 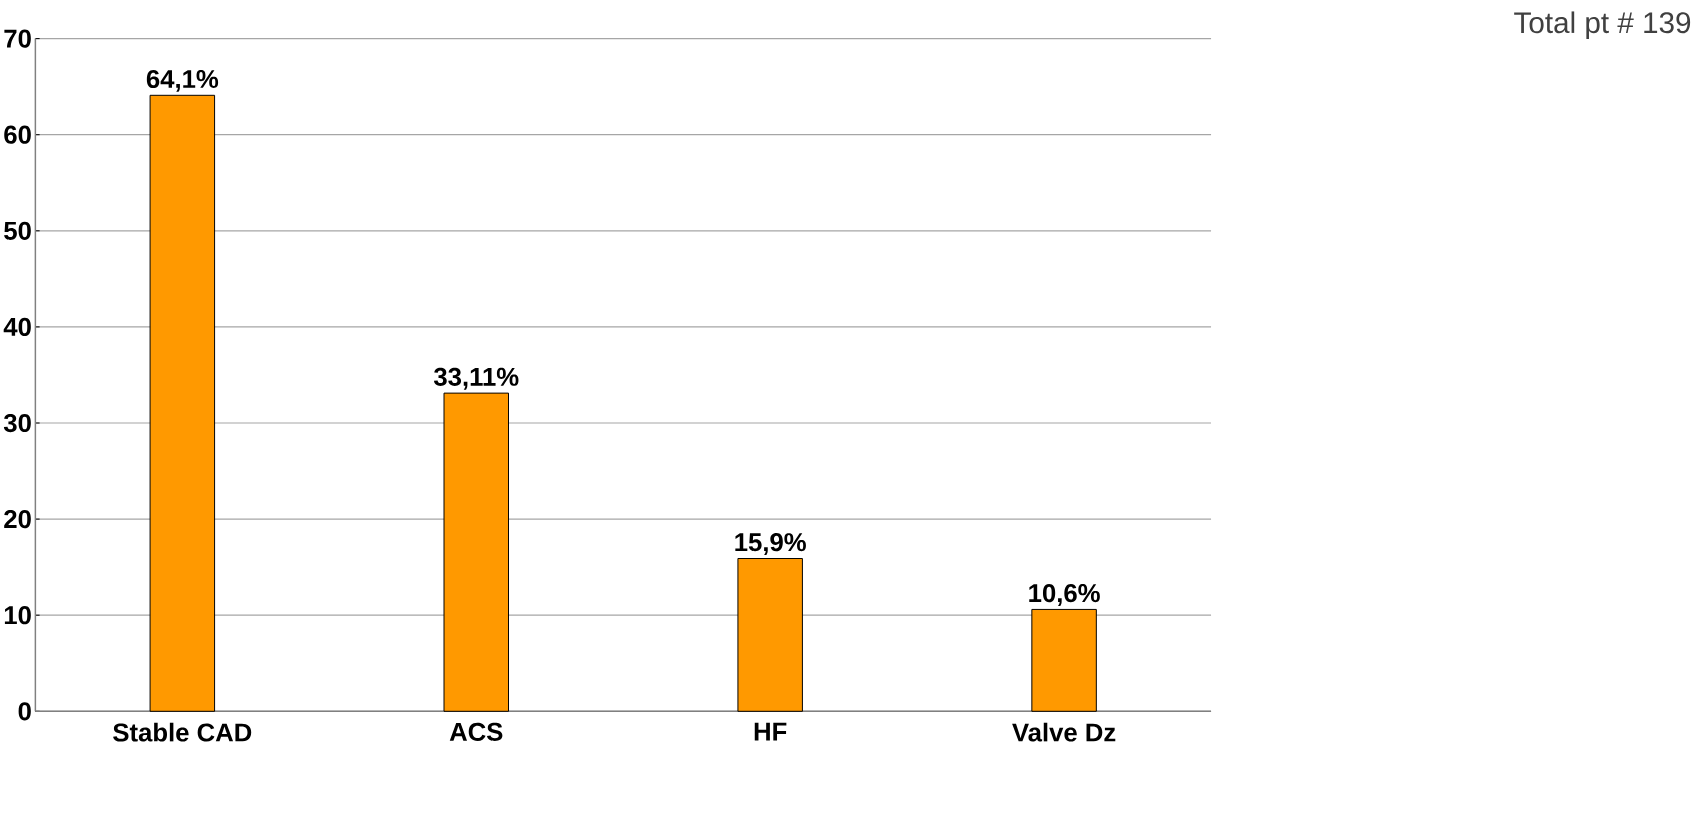 What do you see at coordinates (182, 80) in the screenshot?
I see `data-label: 64,1%` at bounding box center [182, 80].